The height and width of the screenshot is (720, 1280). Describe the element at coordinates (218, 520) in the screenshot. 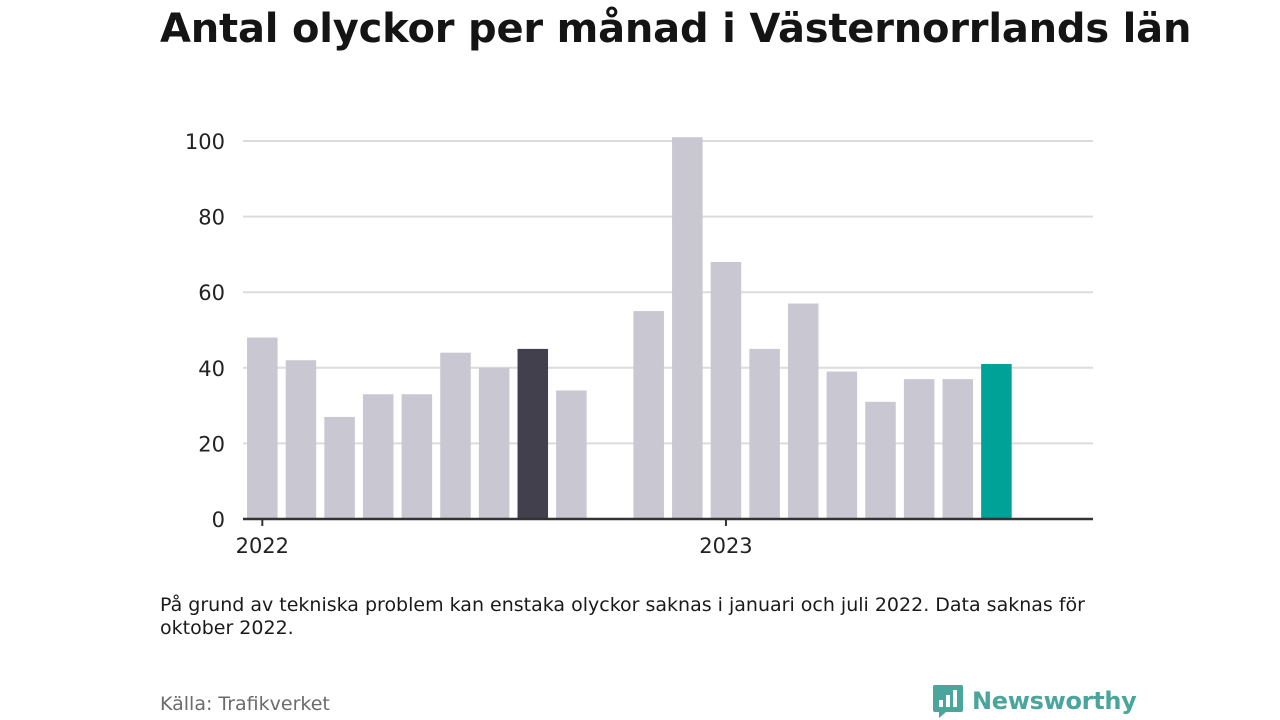

I see `y-tick-label: 0` at that location.